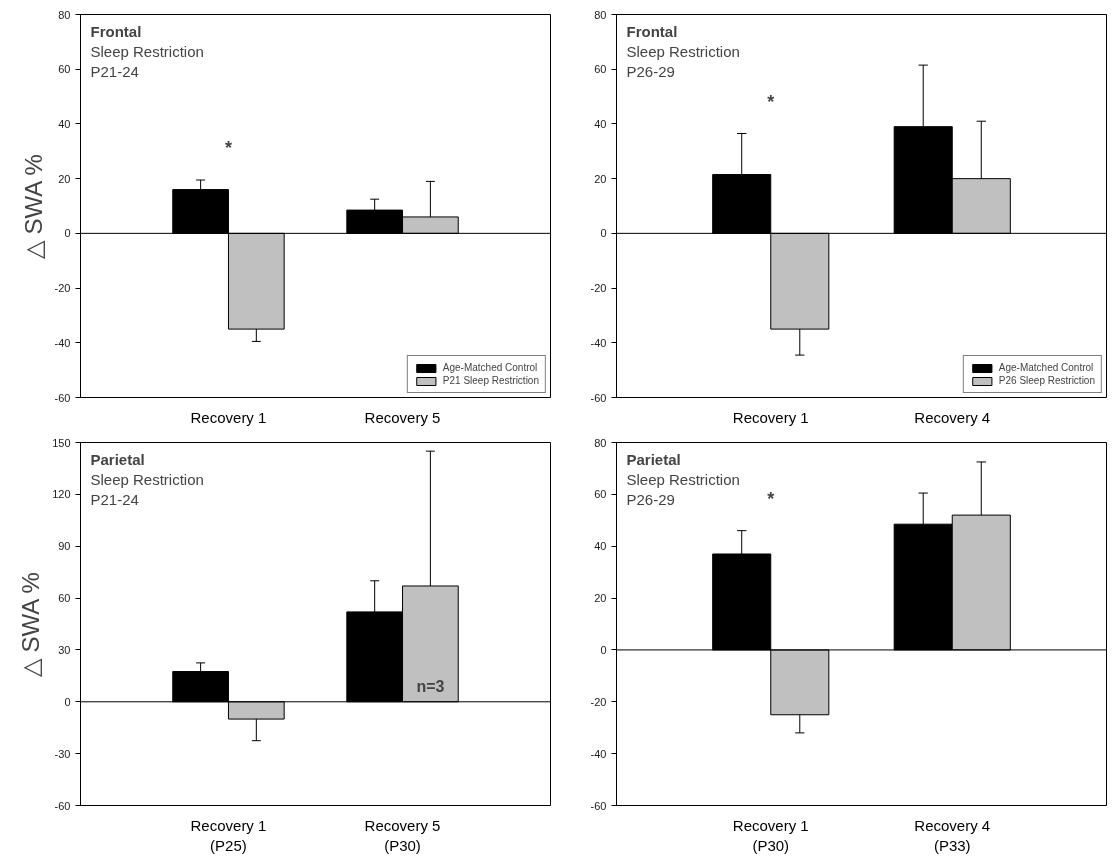  Describe the element at coordinates (64, 649) in the screenshot. I see `y-tick-label: 30` at that location.